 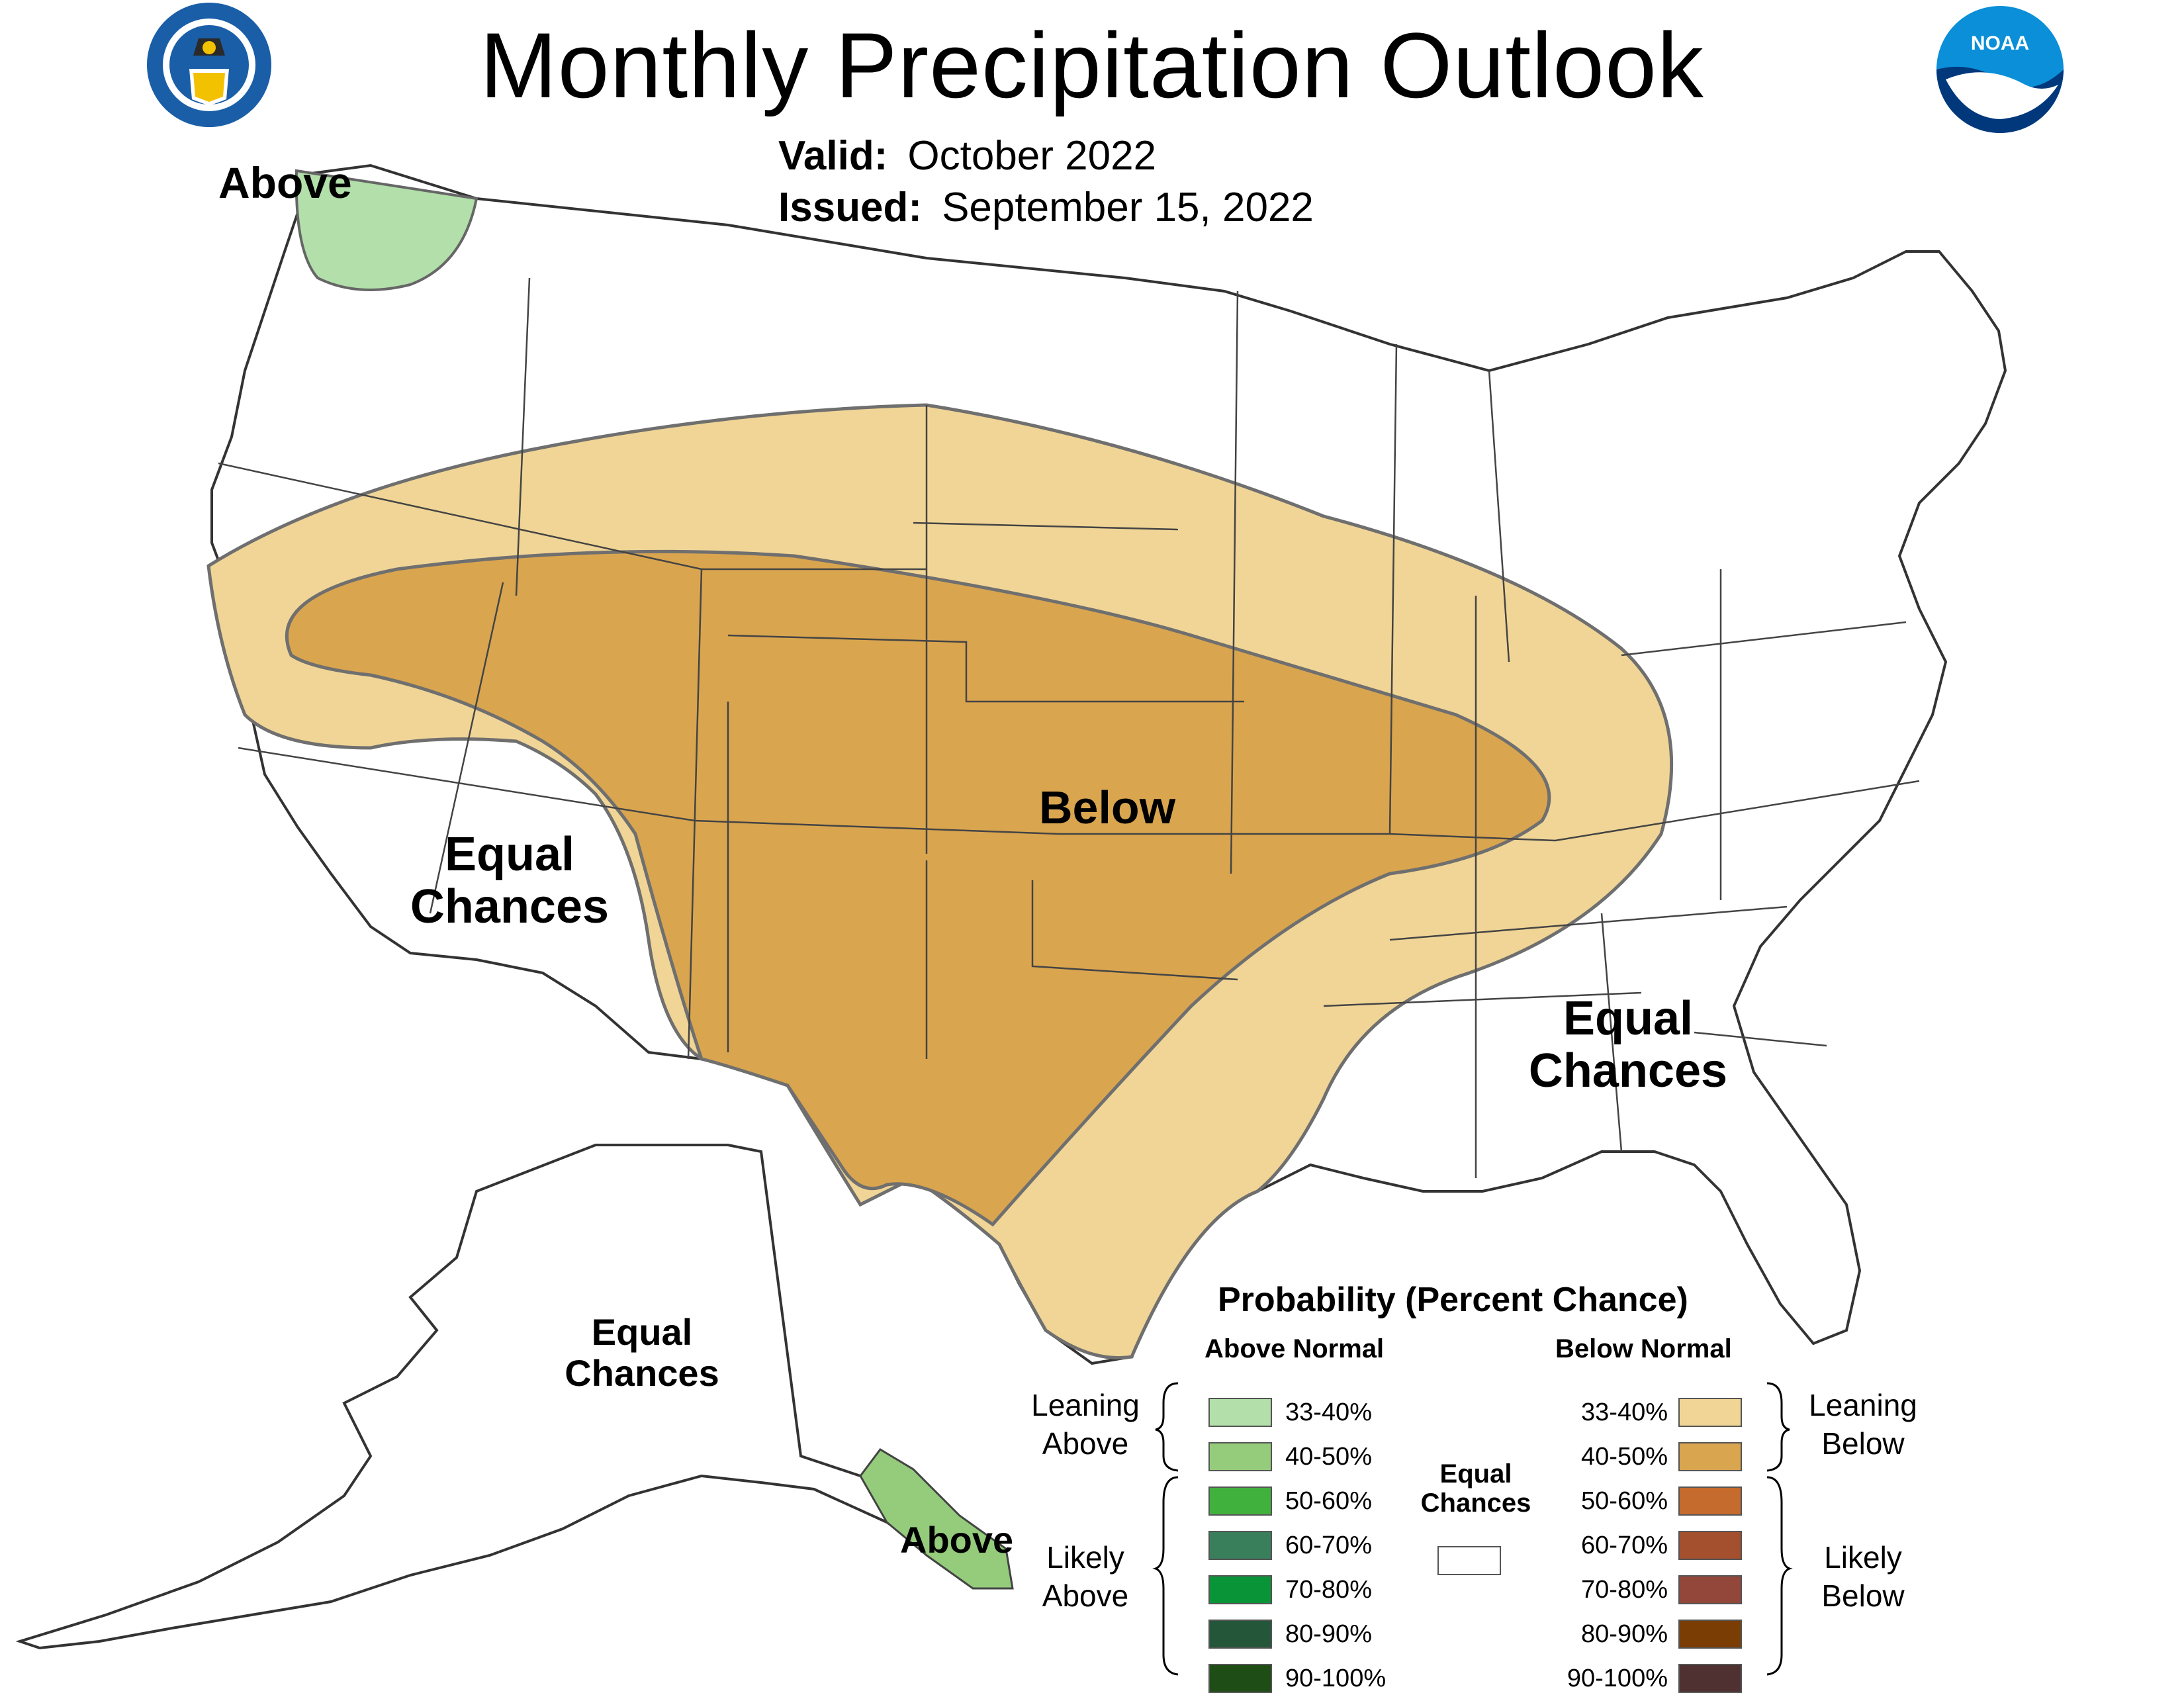 I want to click on legend-ec-swatch, so click(x=1469, y=1560).